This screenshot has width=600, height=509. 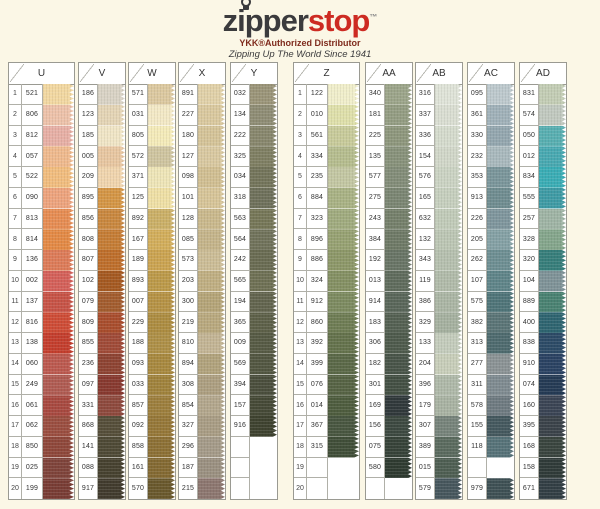 I want to click on swatch-row: 361, so click(x=491, y=115).